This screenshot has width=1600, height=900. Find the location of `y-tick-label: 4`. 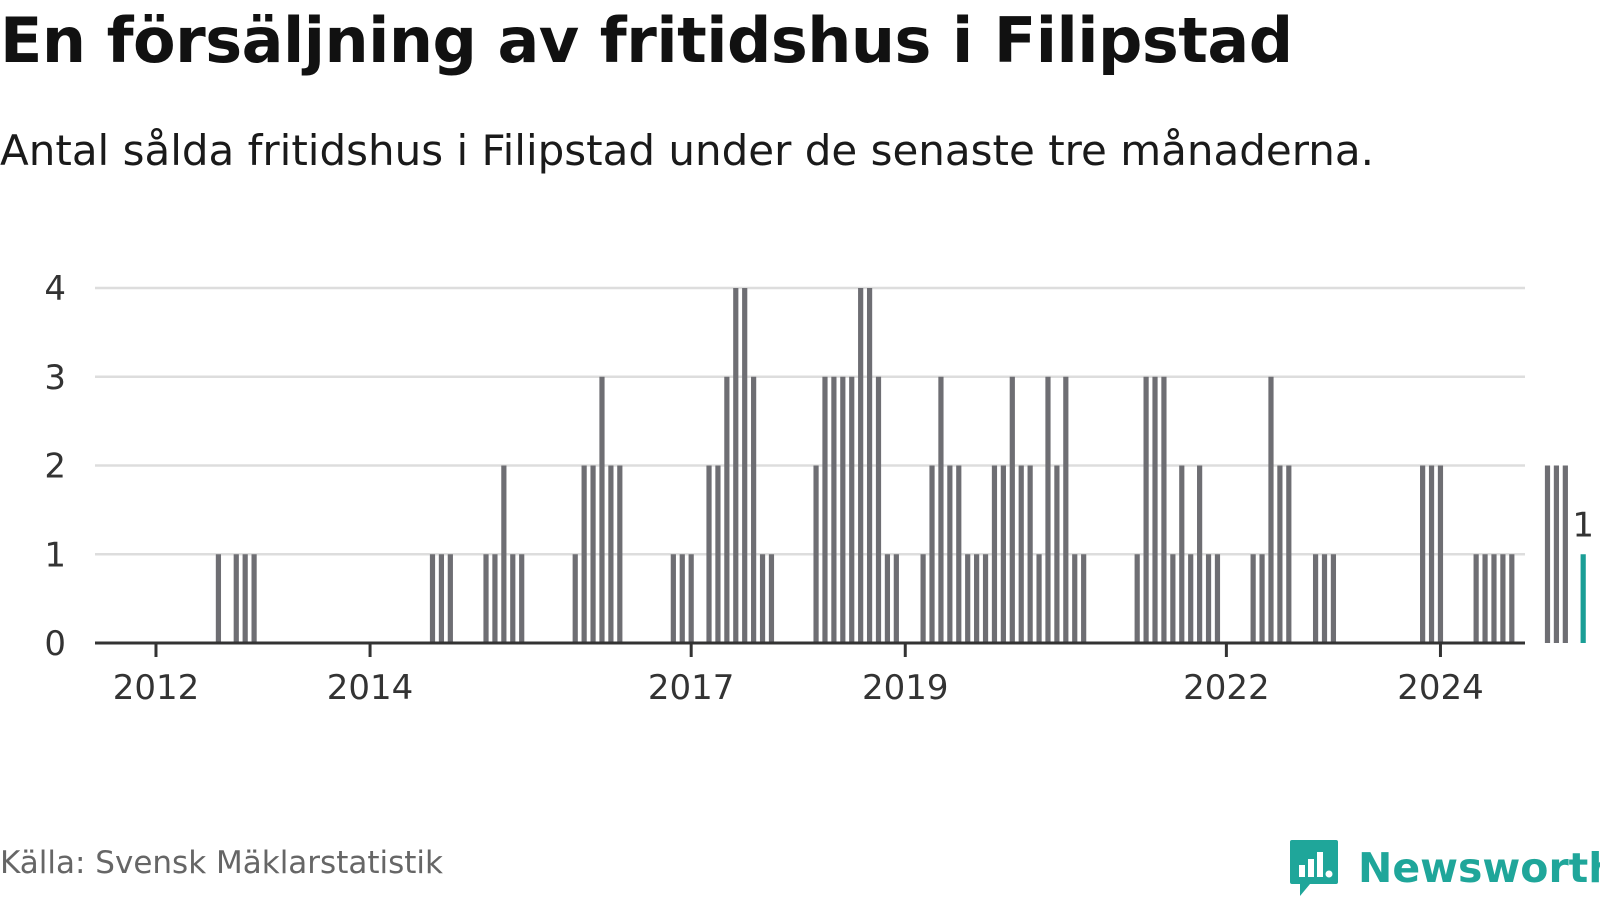

y-tick-label: 4 is located at coordinates (55, 289).